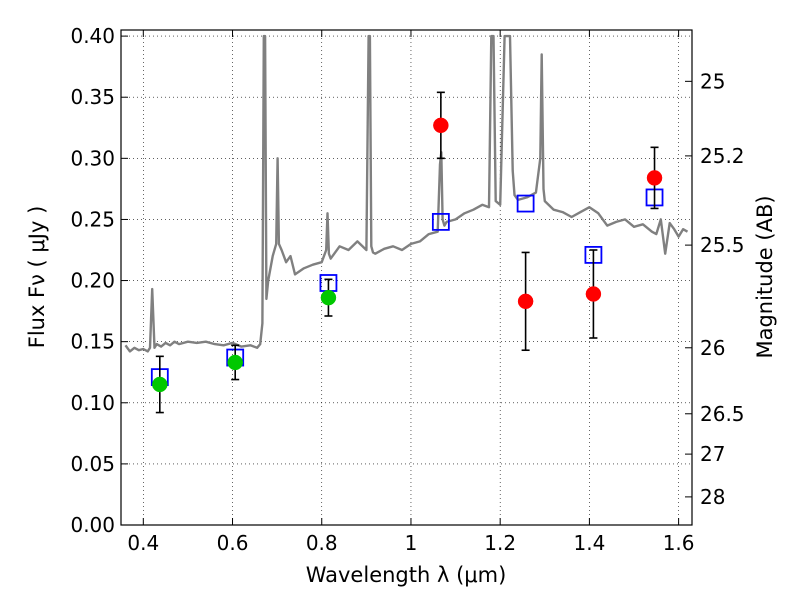  Describe the element at coordinates (500, 543) in the screenshot. I see `x-tick-label: 1.2` at that location.